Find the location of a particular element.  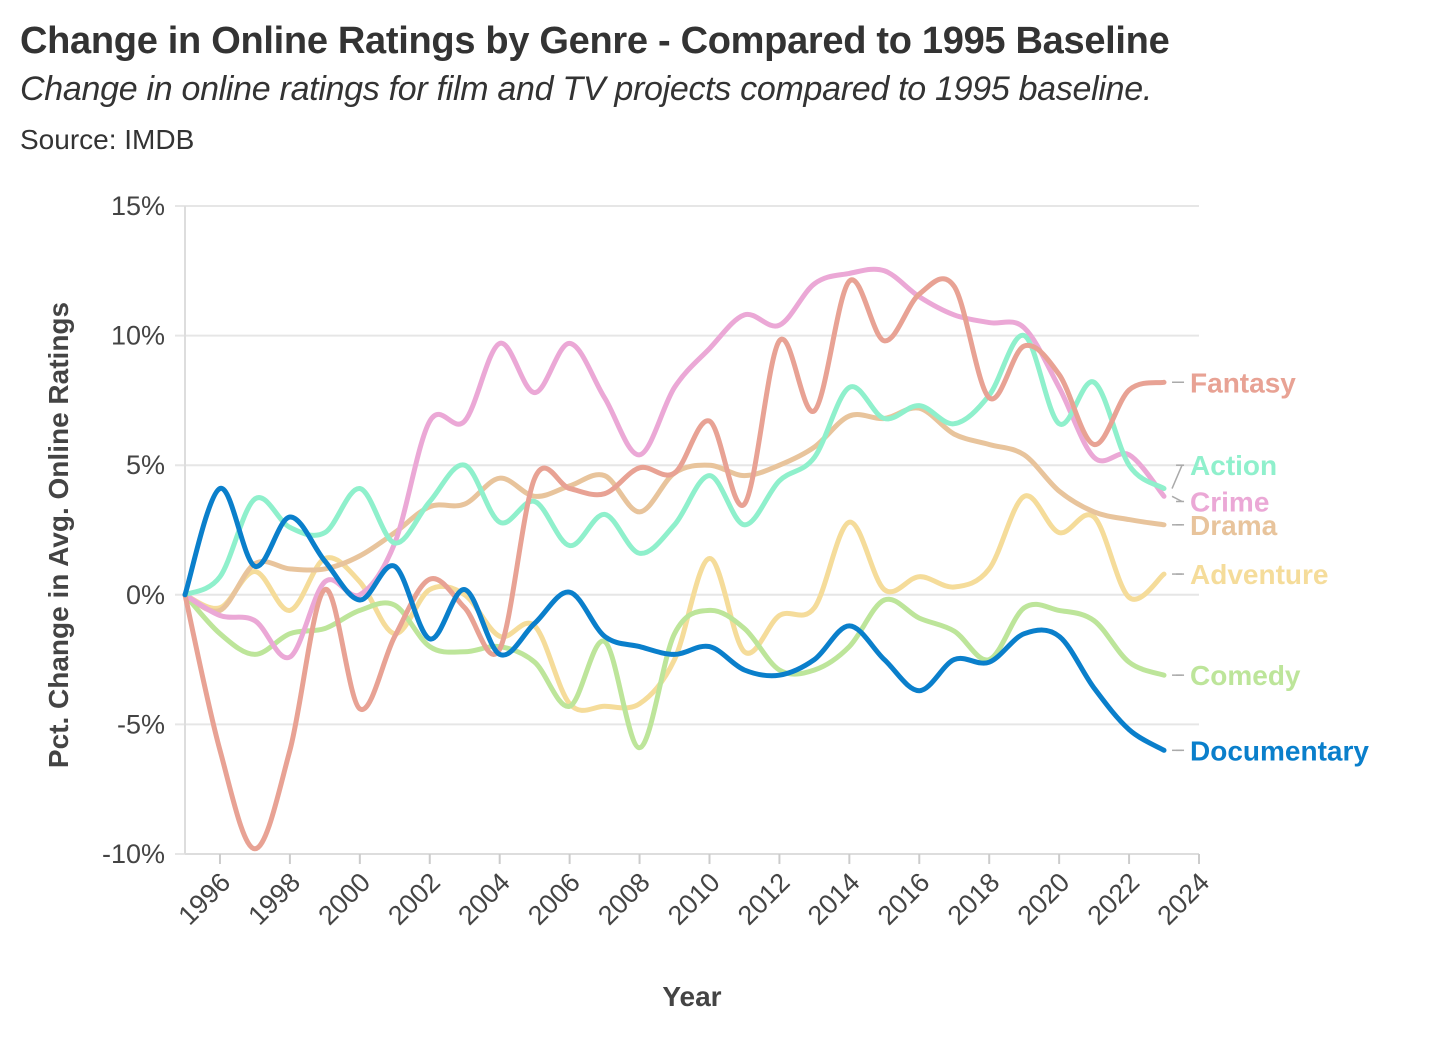

series-label-fantasy: Fantasy is located at coordinates (1243, 382).